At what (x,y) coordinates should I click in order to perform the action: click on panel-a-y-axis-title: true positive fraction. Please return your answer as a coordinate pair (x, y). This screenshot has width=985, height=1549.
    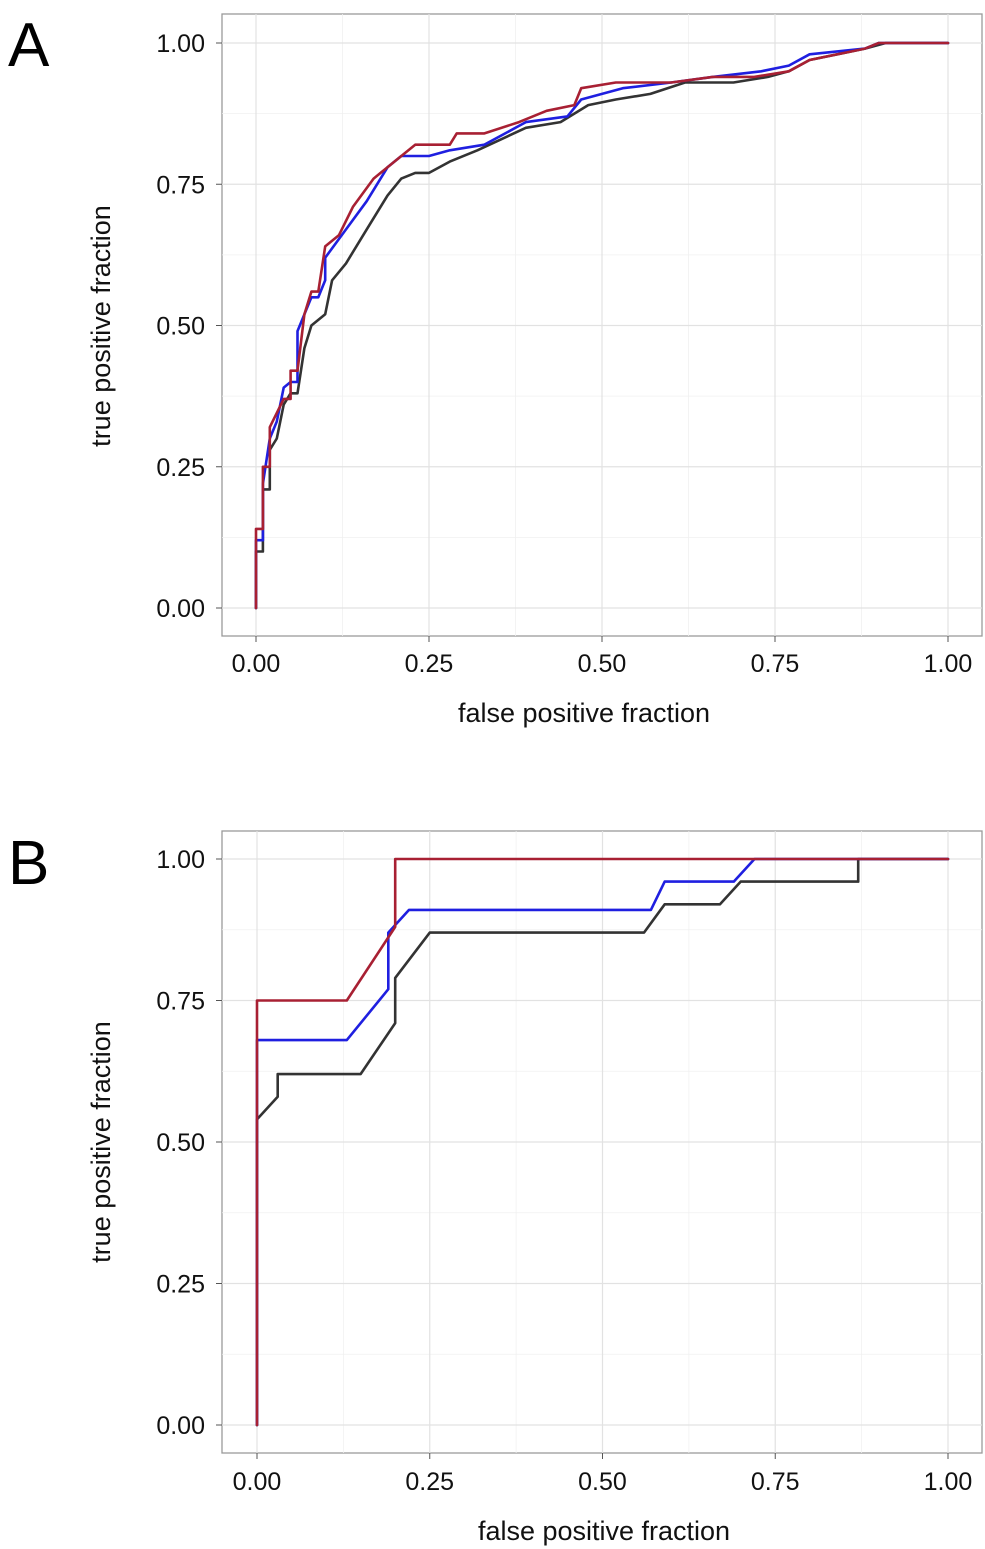
    Looking at the image, I should click on (101, 326).